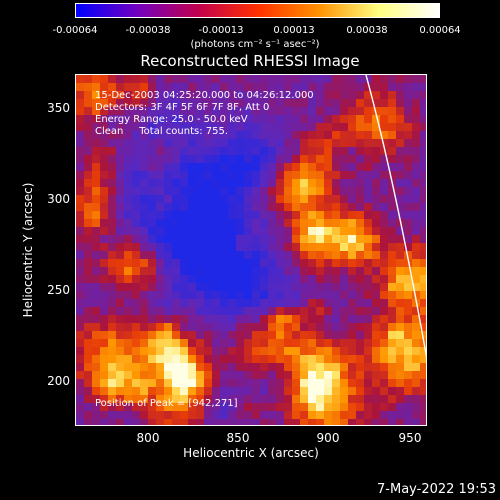 The image size is (500, 500). What do you see at coordinates (250, 61) in the screenshot?
I see `image-title: Reconstructed RHESSI Image` at bounding box center [250, 61].